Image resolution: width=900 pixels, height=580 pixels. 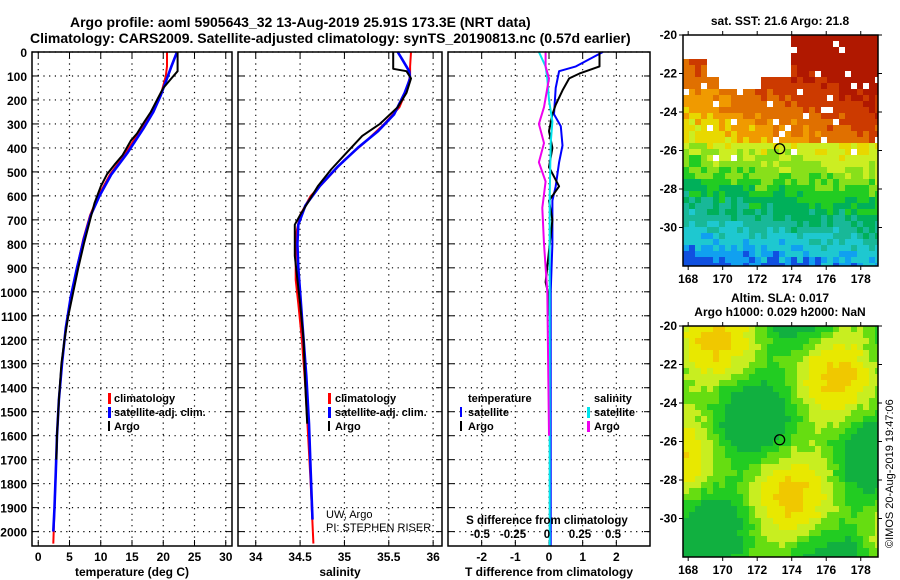 I want to click on x-tick-label: 2, so click(x=616, y=557).